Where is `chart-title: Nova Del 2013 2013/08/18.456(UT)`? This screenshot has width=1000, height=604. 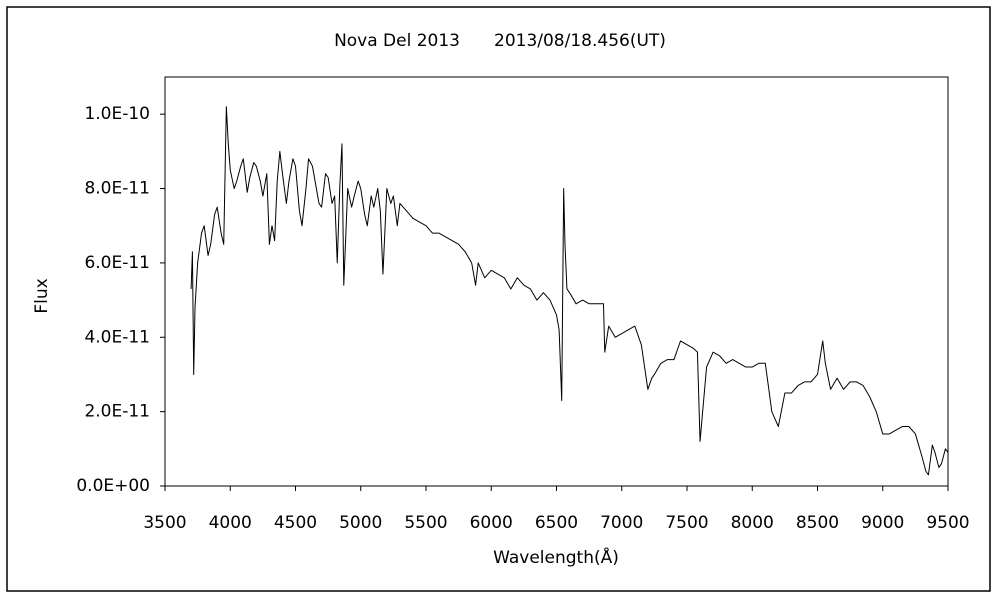 chart-title: Nova Del 2013 2013/08/18.456(UT) is located at coordinates (500, 41).